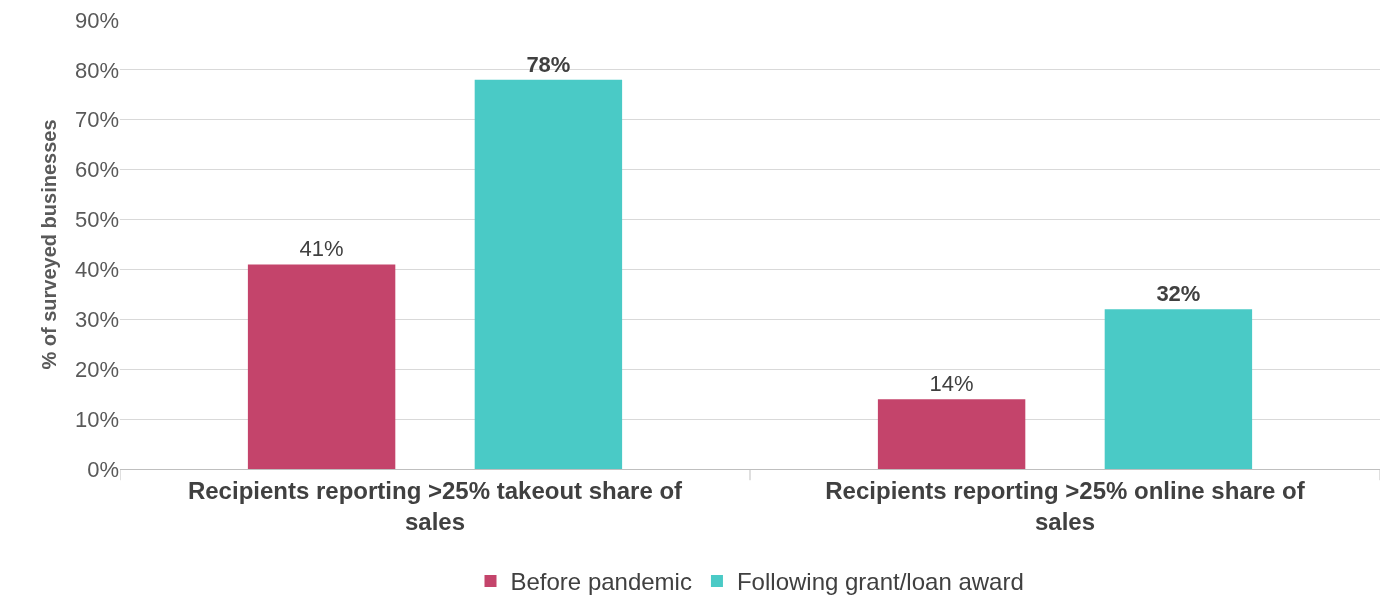 The height and width of the screenshot is (616, 1400). What do you see at coordinates (321, 249) in the screenshot?
I see `data-label: 41%` at bounding box center [321, 249].